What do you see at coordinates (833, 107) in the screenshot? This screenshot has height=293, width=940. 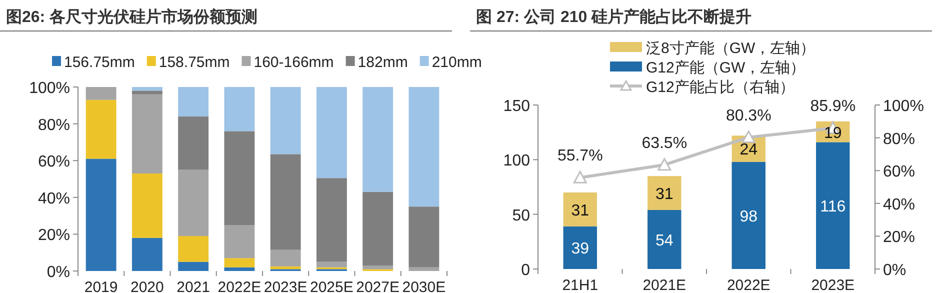 I see `data-label: 85.9%` at bounding box center [833, 107].